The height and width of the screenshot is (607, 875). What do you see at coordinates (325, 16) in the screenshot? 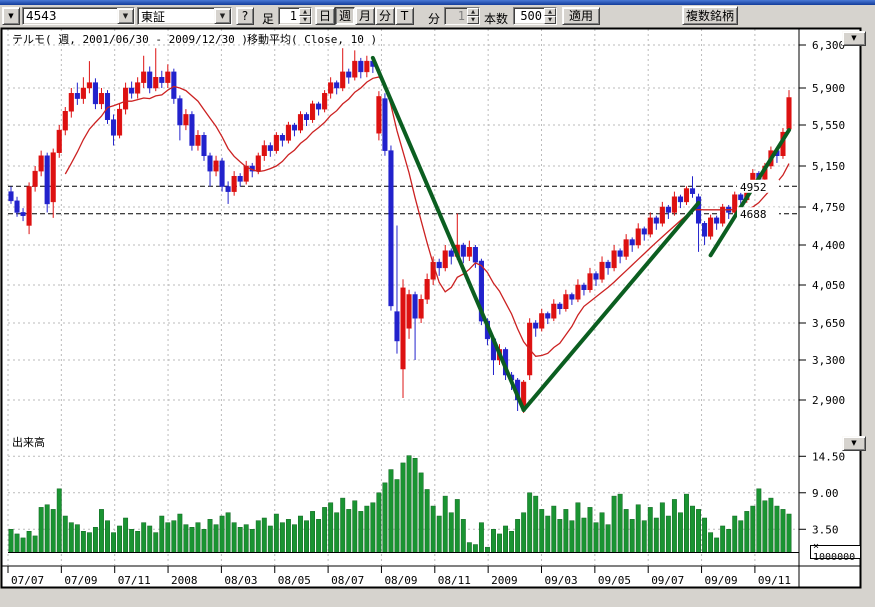
I see `period-button-daily: 日` at bounding box center [325, 16].